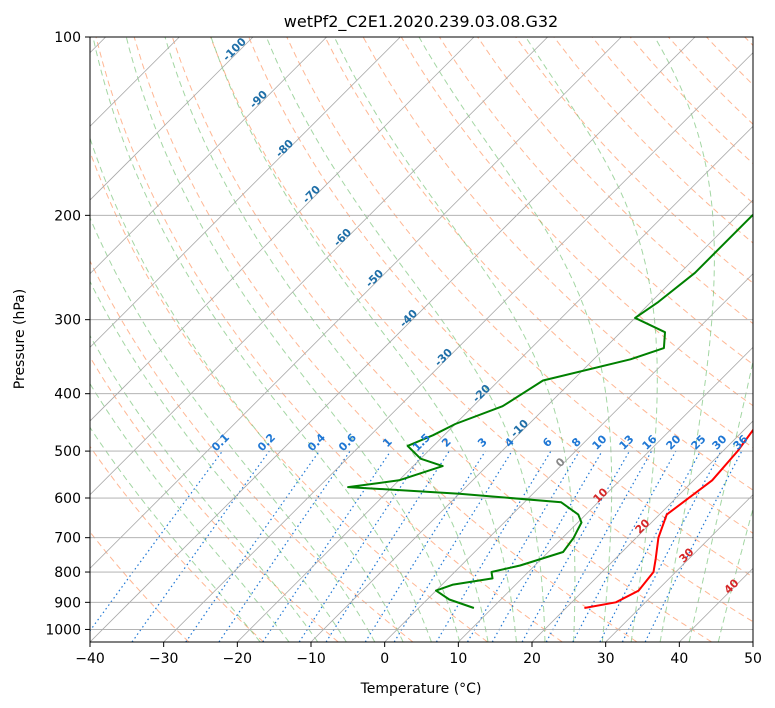 Image resolution: width=775 pixels, height=708 pixels. I want to click on x-tick-label: 40, so click(679, 659).